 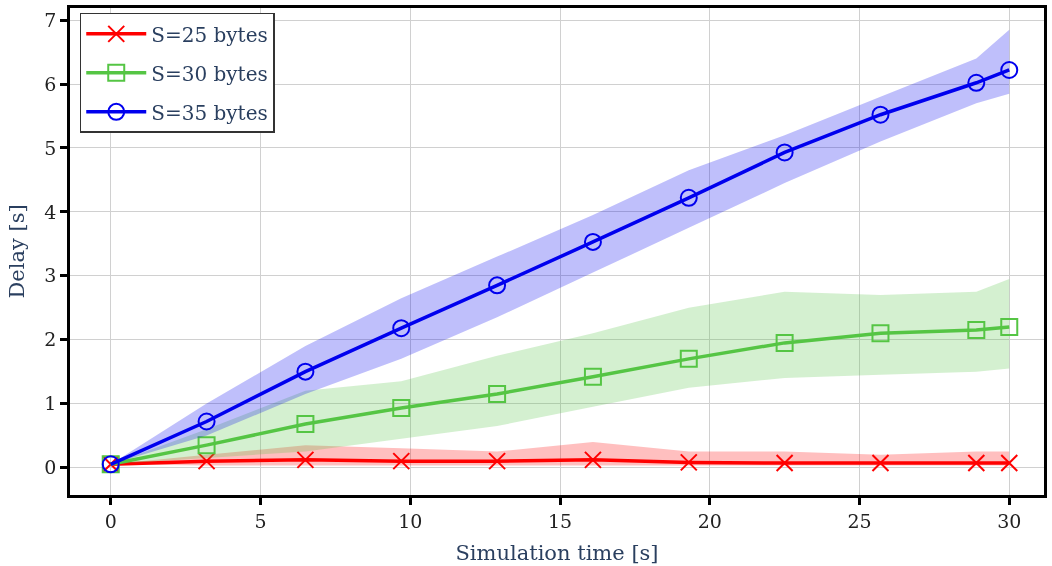 I want to click on x-tick-label: 0, so click(x=110, y=520).